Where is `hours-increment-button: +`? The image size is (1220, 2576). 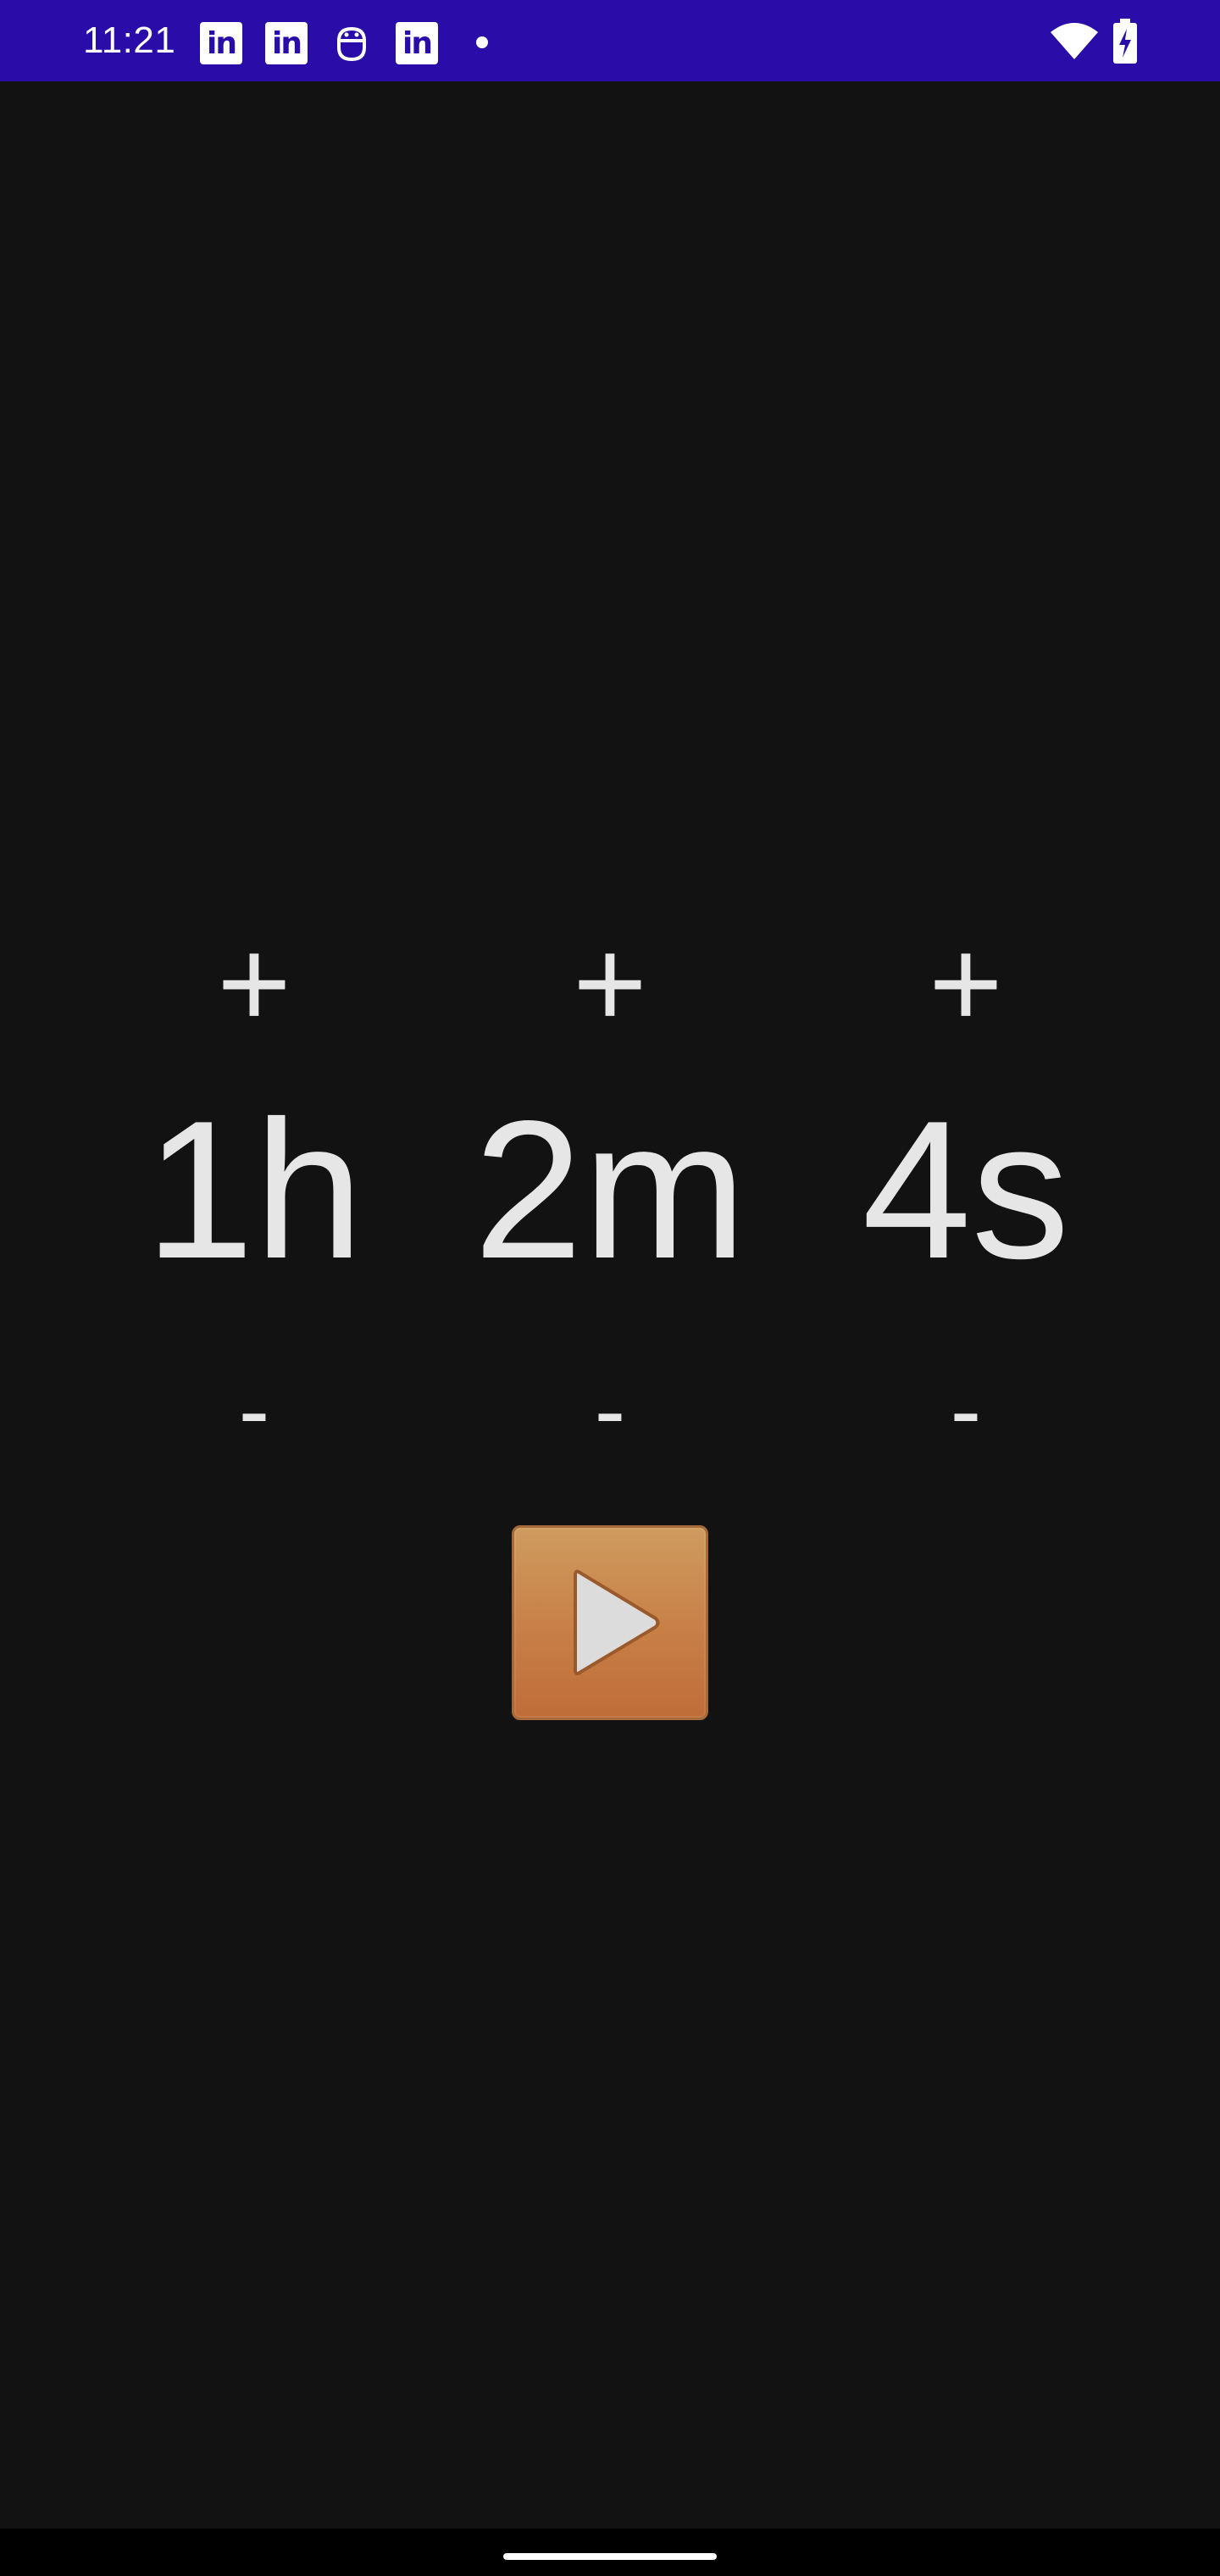 hours-increment-button: + is located at coordinates (254, 982).